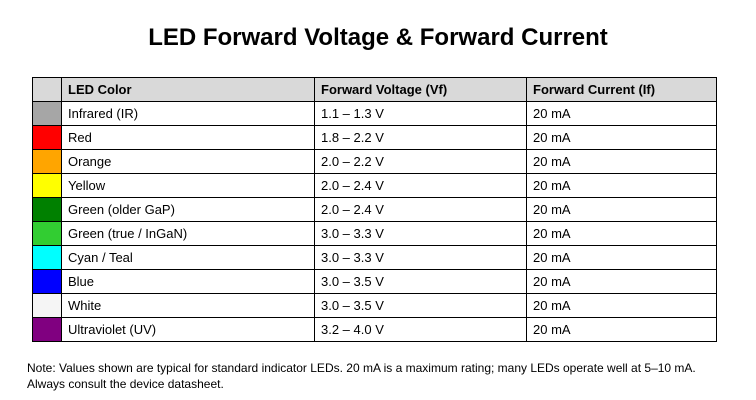  Describe the element at coordinates (47, 89) in the screenshot. I see `swatch-column-header` at that location.